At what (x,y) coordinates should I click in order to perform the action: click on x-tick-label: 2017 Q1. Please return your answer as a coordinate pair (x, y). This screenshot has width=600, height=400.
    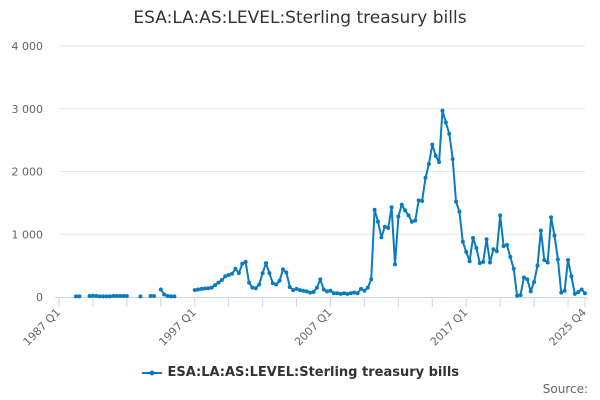
    Looking at the image, I should click on (449, 327).